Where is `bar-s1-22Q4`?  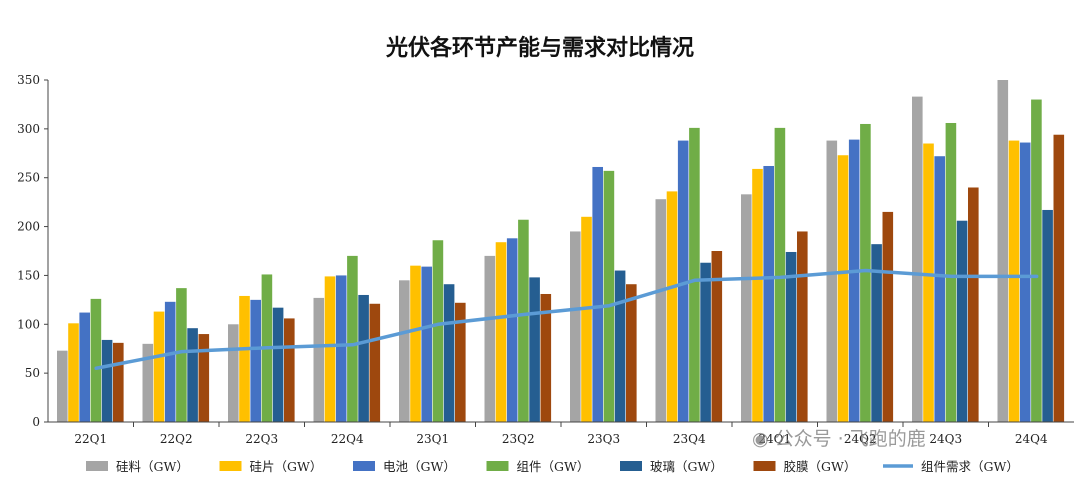
bar-s1-22Q4 is located at coordinates (330, 349).